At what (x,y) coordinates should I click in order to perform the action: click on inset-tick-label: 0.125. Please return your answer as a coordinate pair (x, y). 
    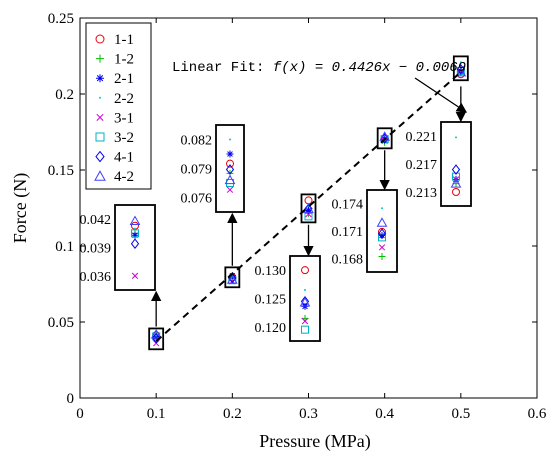
    Looking at the image, I should click on (271, 300).